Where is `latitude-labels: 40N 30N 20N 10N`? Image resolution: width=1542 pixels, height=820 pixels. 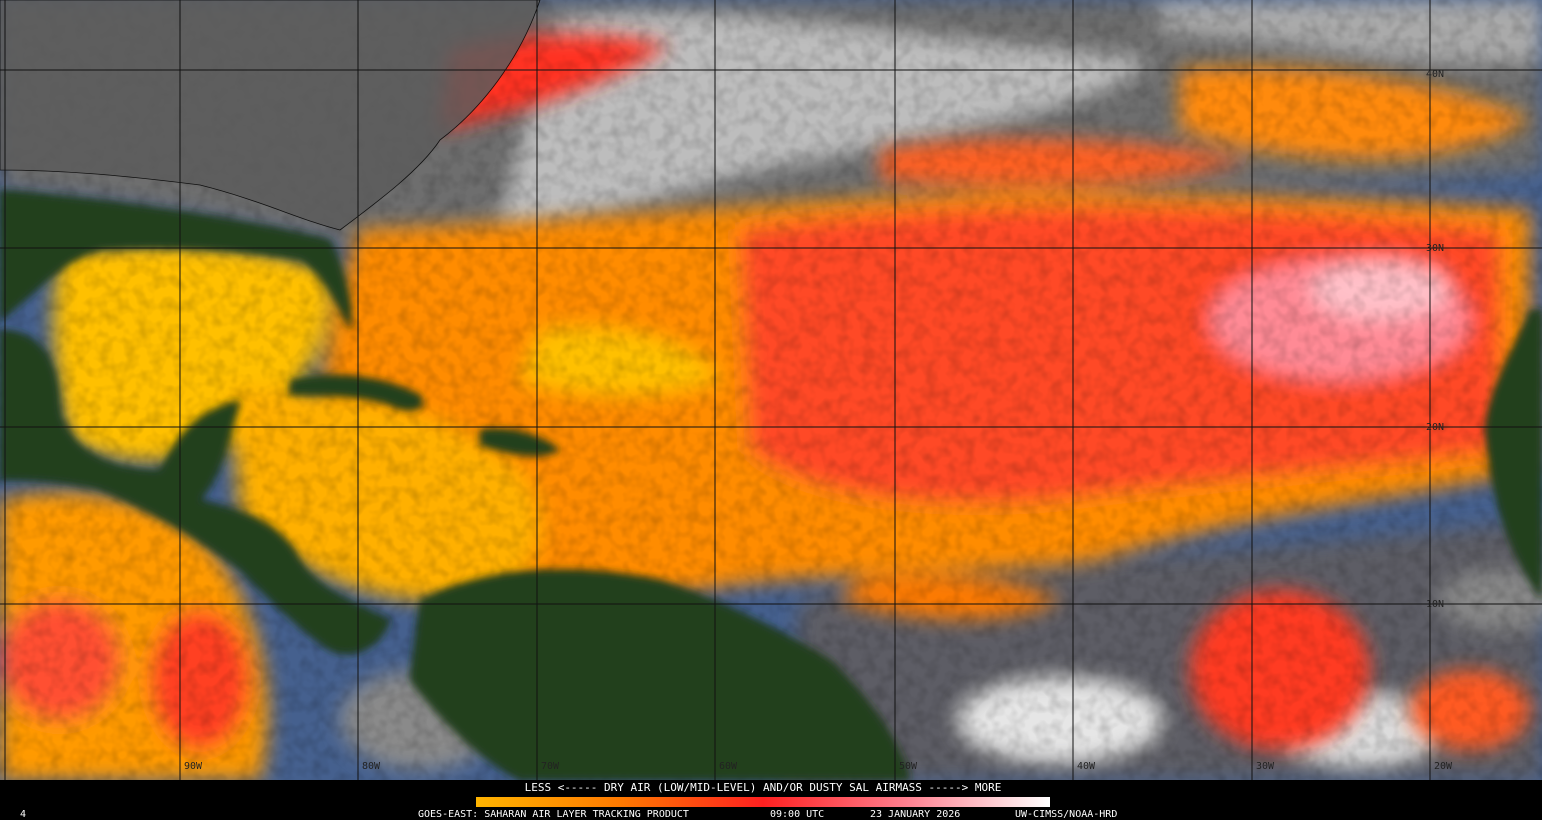
latitude-labels: 40N 30N 20N 10N is located at coordinates (1435, 339).